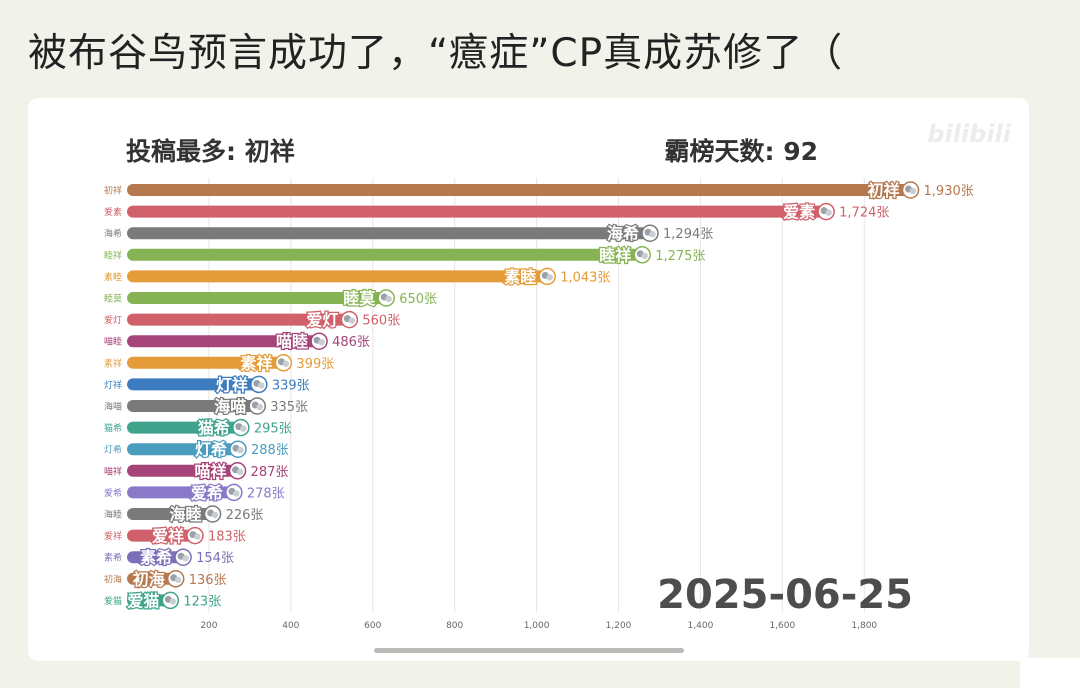 The width and height of the screenshot is (1080, 688). What do you see at coordinates (969, 134) in the screenshot?
I see `watermark-logo: bilibili` at bounding box center [969, 134].